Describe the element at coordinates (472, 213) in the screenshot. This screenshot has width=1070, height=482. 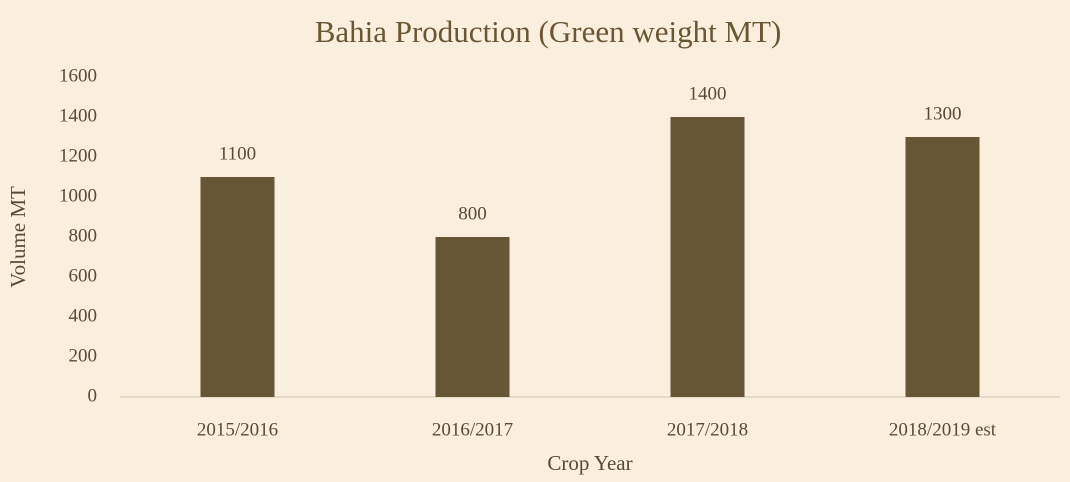
I see `data-label: 800` at that location.